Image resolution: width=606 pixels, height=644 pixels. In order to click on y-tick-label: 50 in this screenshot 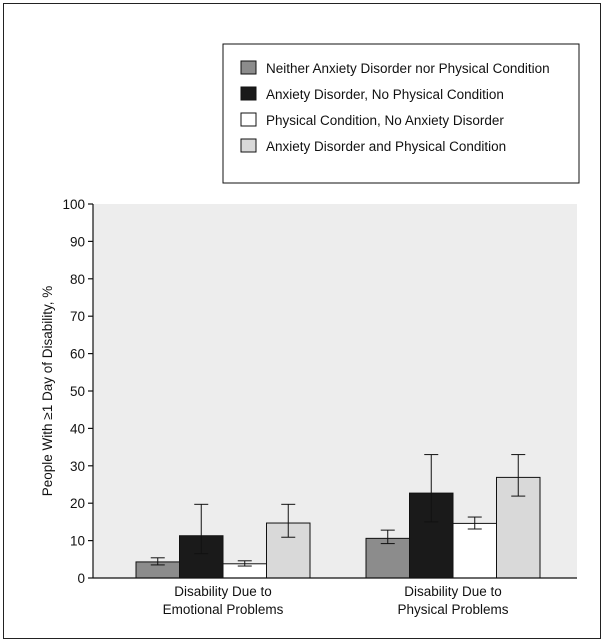, I will do `click(77, 391)`.